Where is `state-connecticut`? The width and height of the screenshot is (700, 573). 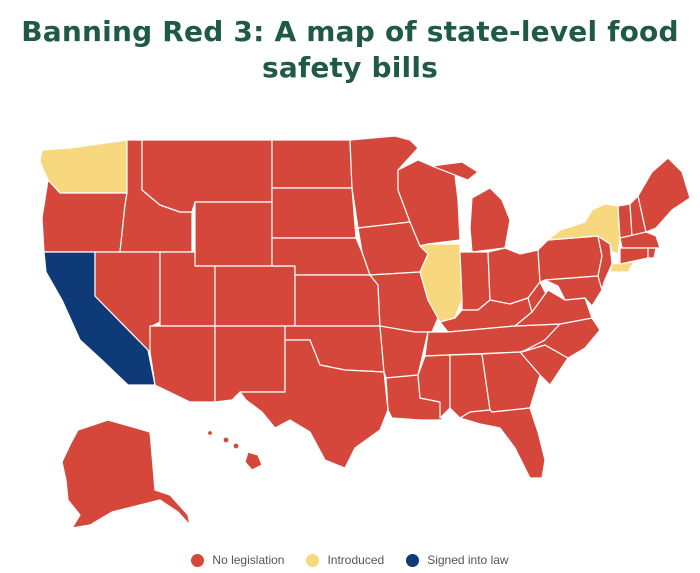
state-connecticut is located at coordinates (634, 256).